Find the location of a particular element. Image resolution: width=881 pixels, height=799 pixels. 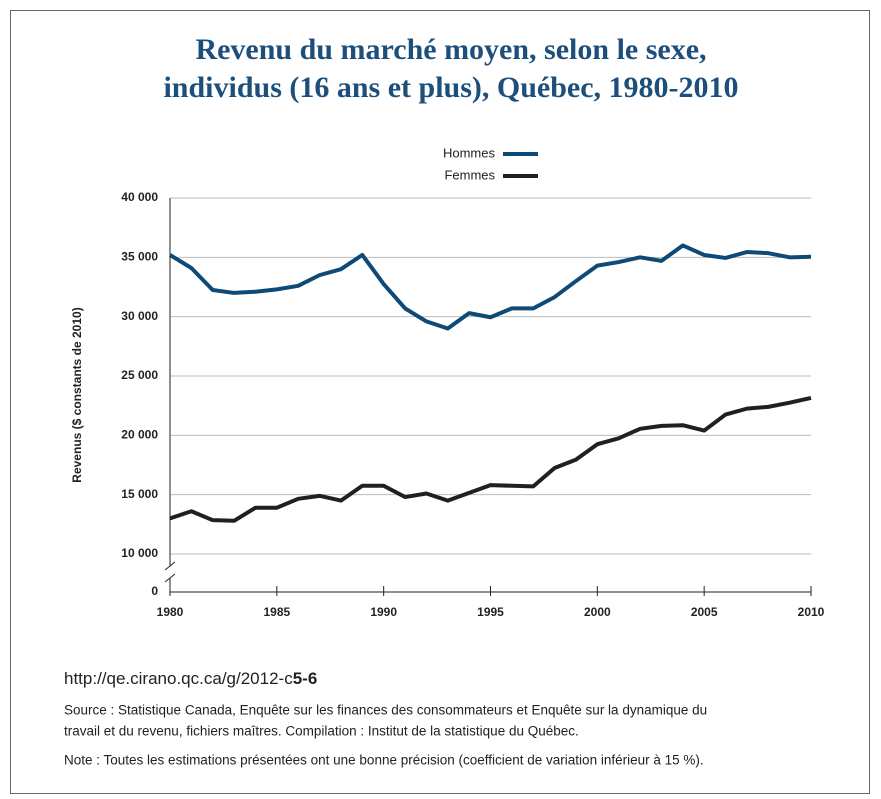

y-tick-label: 35 000 is located at coordinates (139, 257).